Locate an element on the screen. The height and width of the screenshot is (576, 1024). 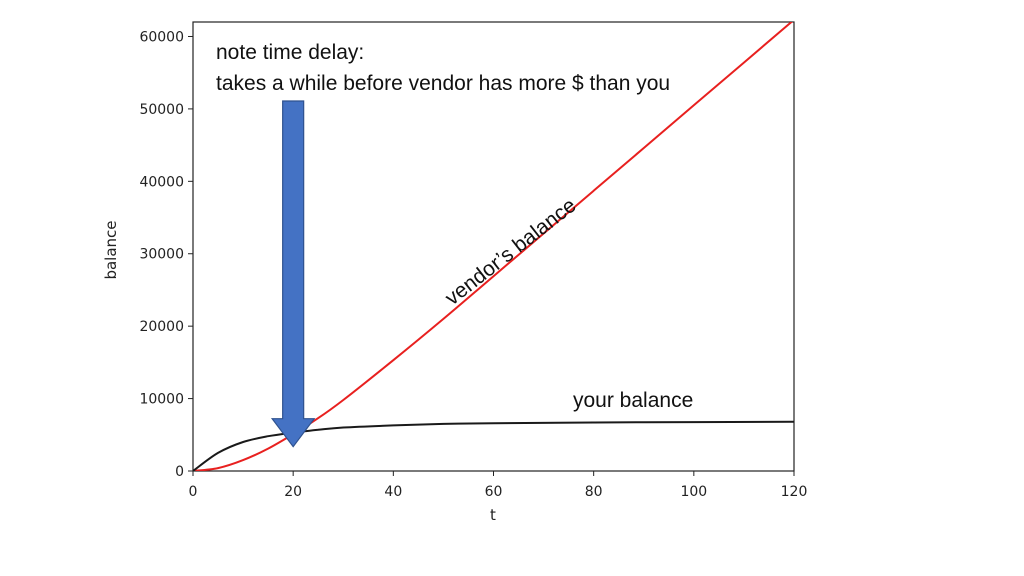
y-tick-label: 0 is located at coordinates (179, 472).